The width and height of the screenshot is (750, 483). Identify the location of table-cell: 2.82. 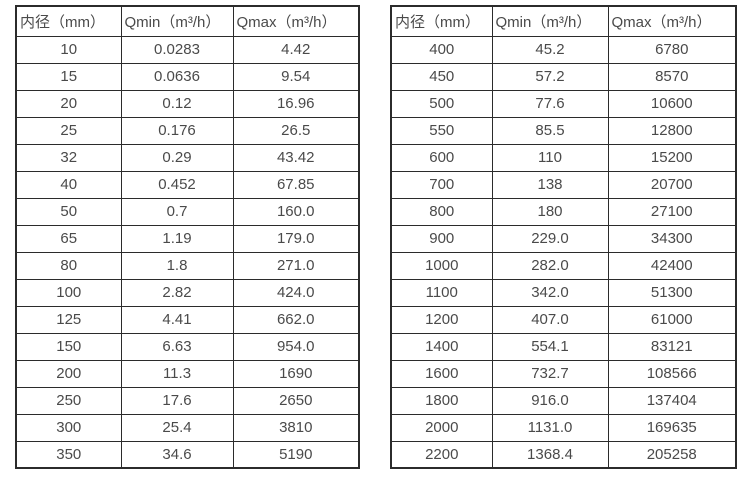
(177, 292).